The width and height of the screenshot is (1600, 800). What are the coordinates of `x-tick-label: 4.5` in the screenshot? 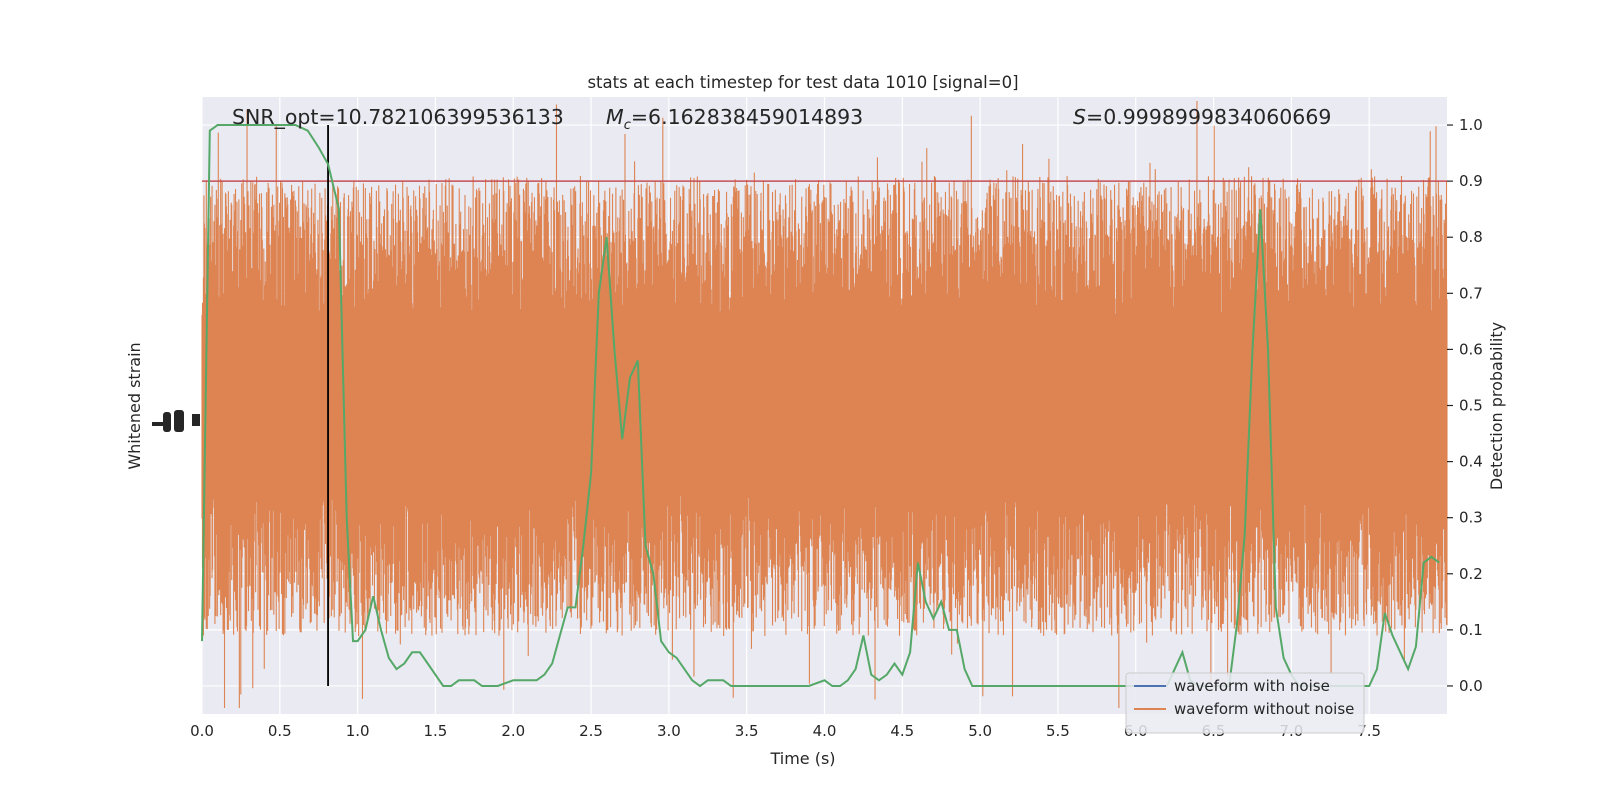 It's located at (902, 731).